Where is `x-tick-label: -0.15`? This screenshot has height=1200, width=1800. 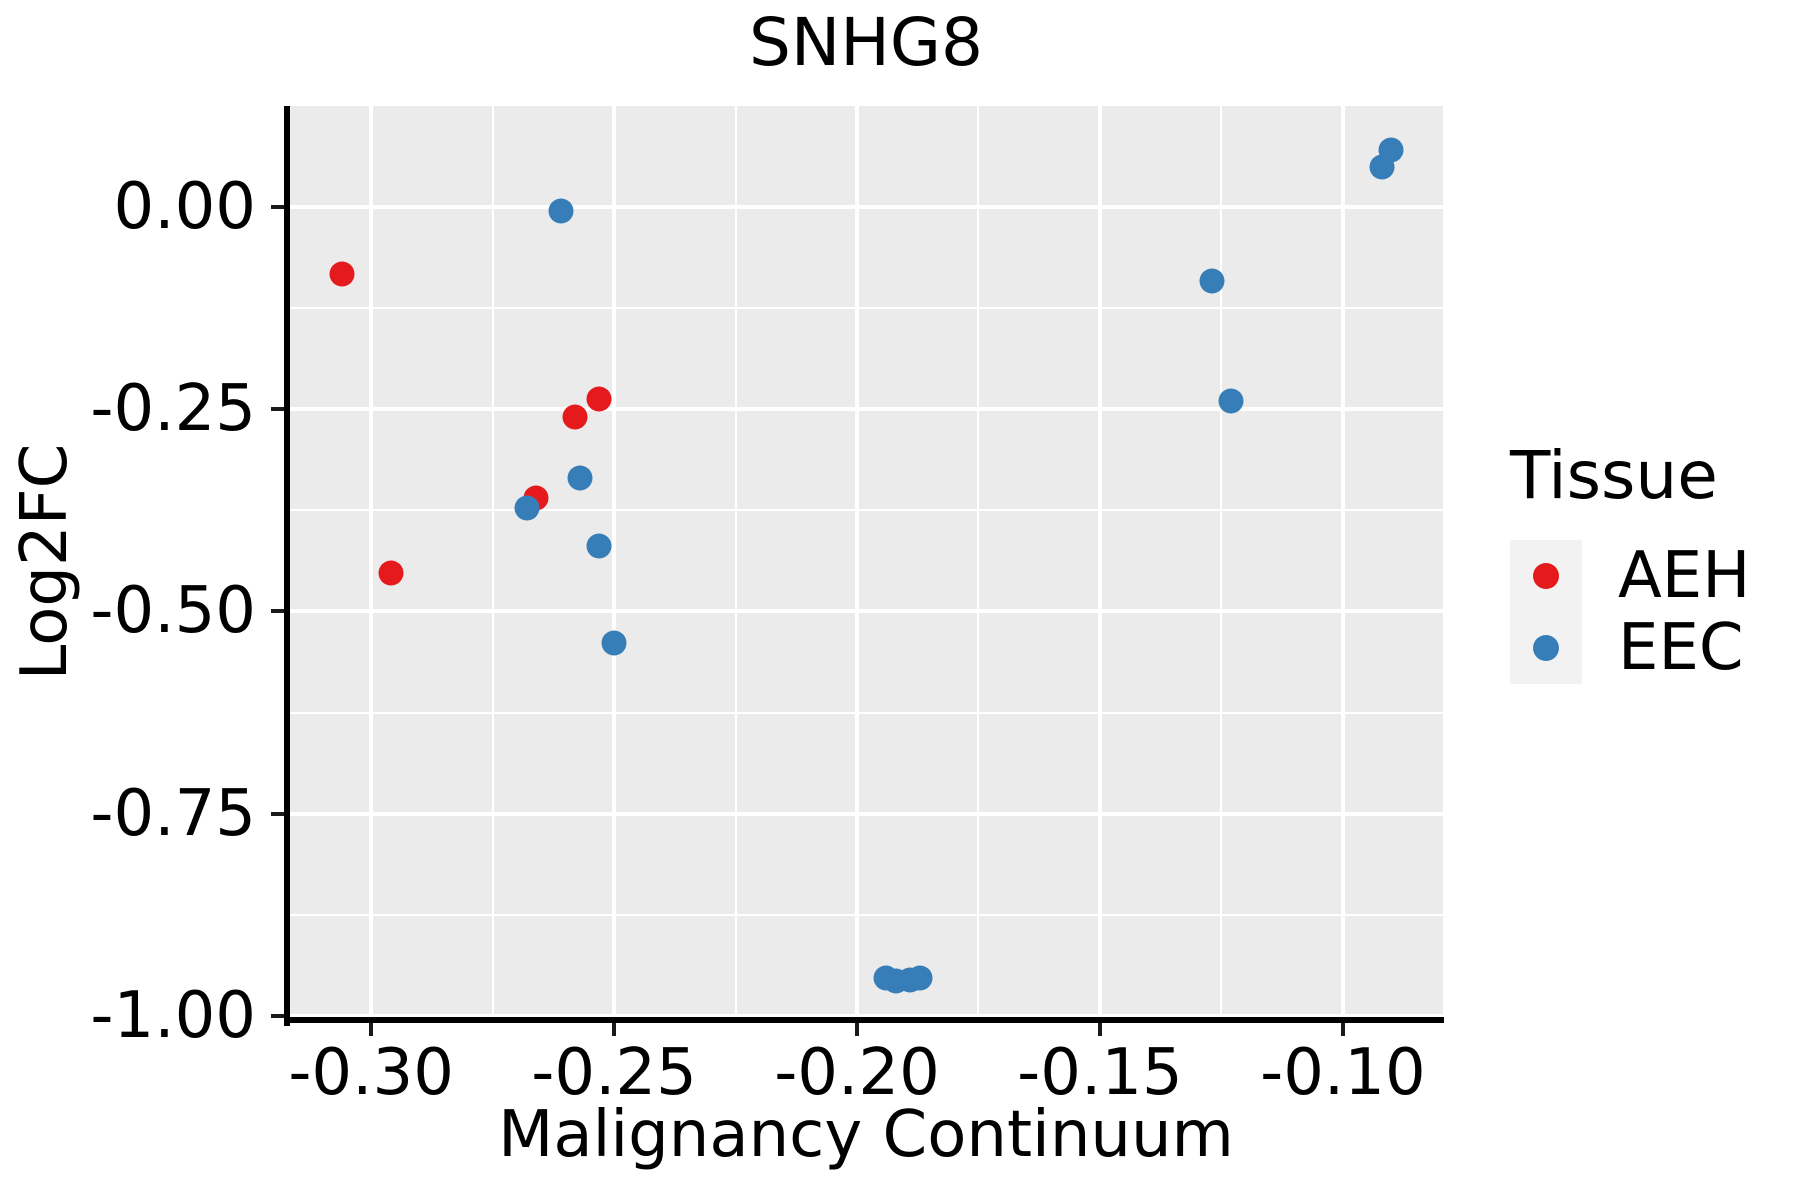
x-tick-label: -0.15 is located at coordinates (1100, 1073).